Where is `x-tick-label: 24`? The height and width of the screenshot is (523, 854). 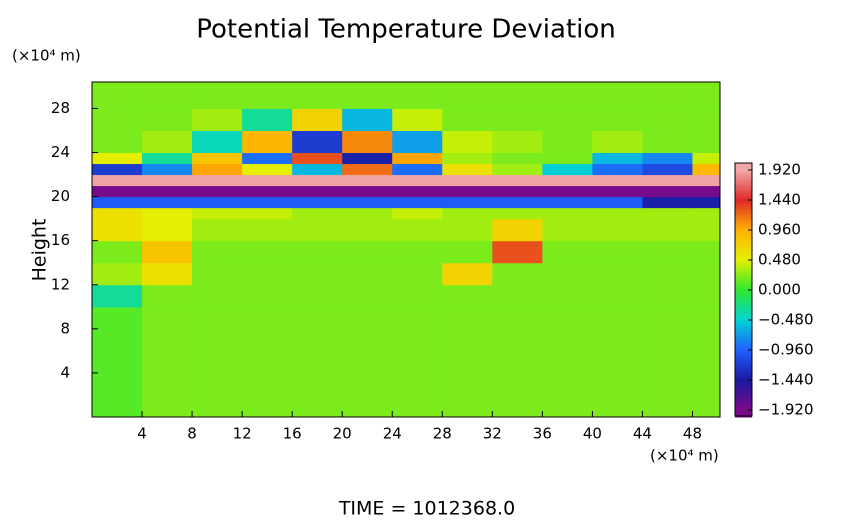 x-tick-label: 24 is located at coordinates (392, 434).